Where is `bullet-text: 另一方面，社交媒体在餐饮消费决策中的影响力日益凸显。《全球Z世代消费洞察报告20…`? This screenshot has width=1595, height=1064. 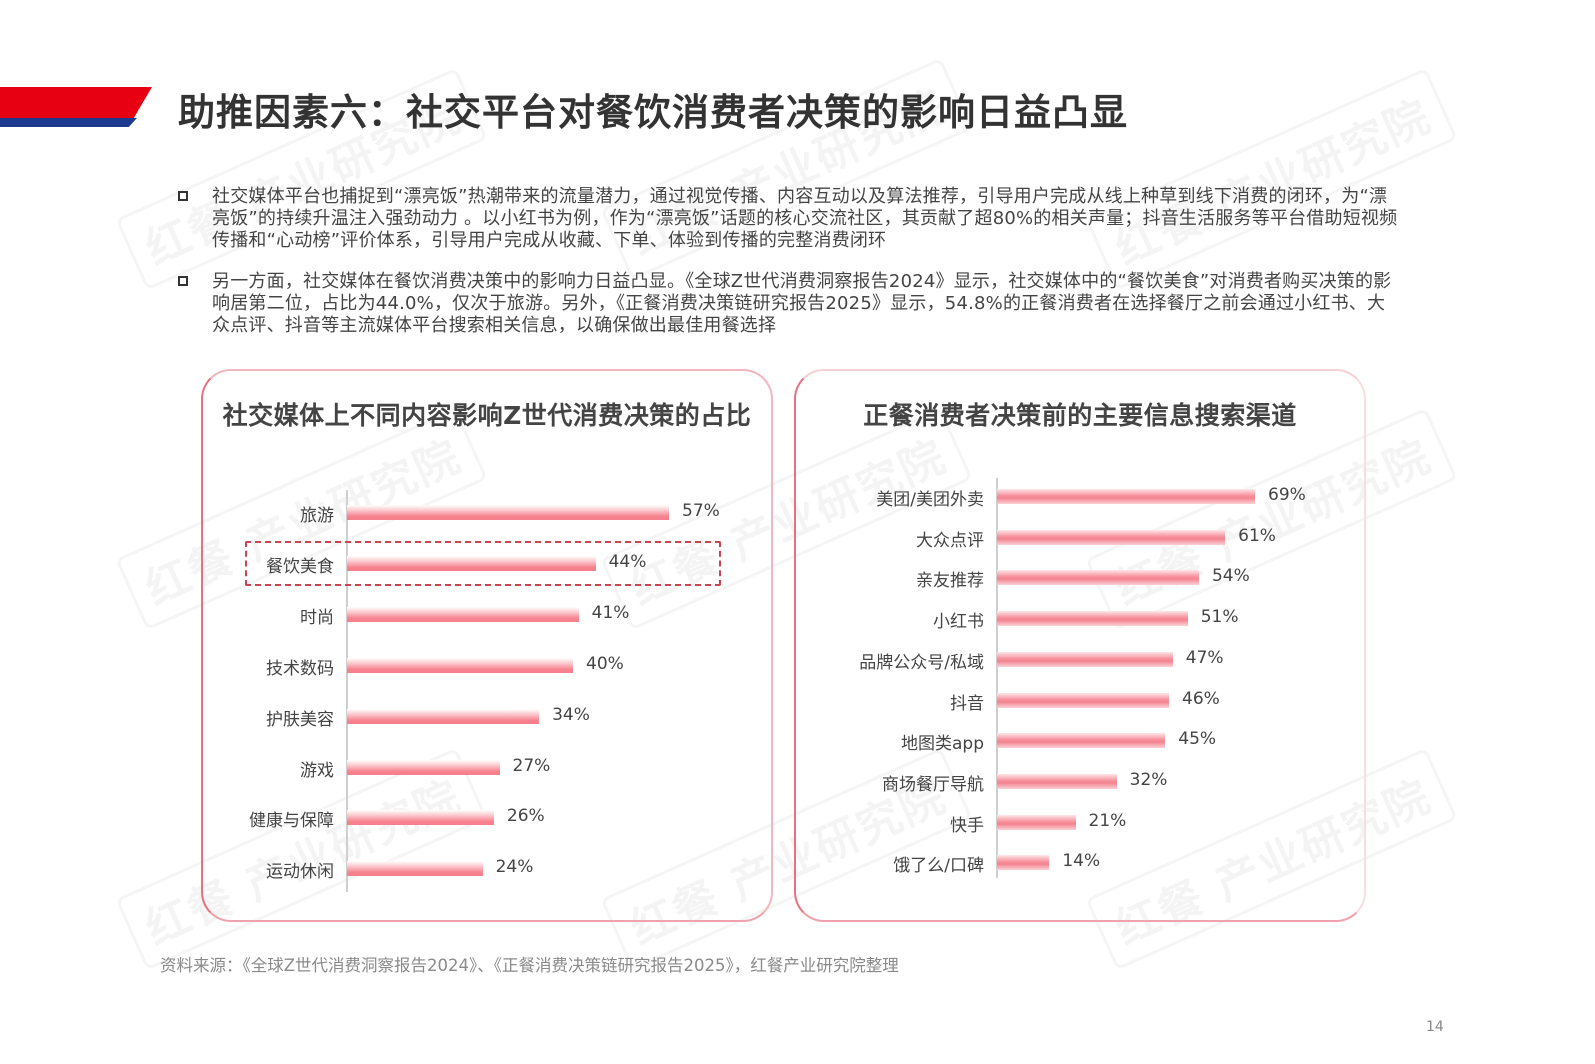 bullet-text: 另一方面，社交媒体在餐饮消费决策中的影响力日益凸显。《全球Z世代消费洞察报告20… is located at coordinates (802, 303).